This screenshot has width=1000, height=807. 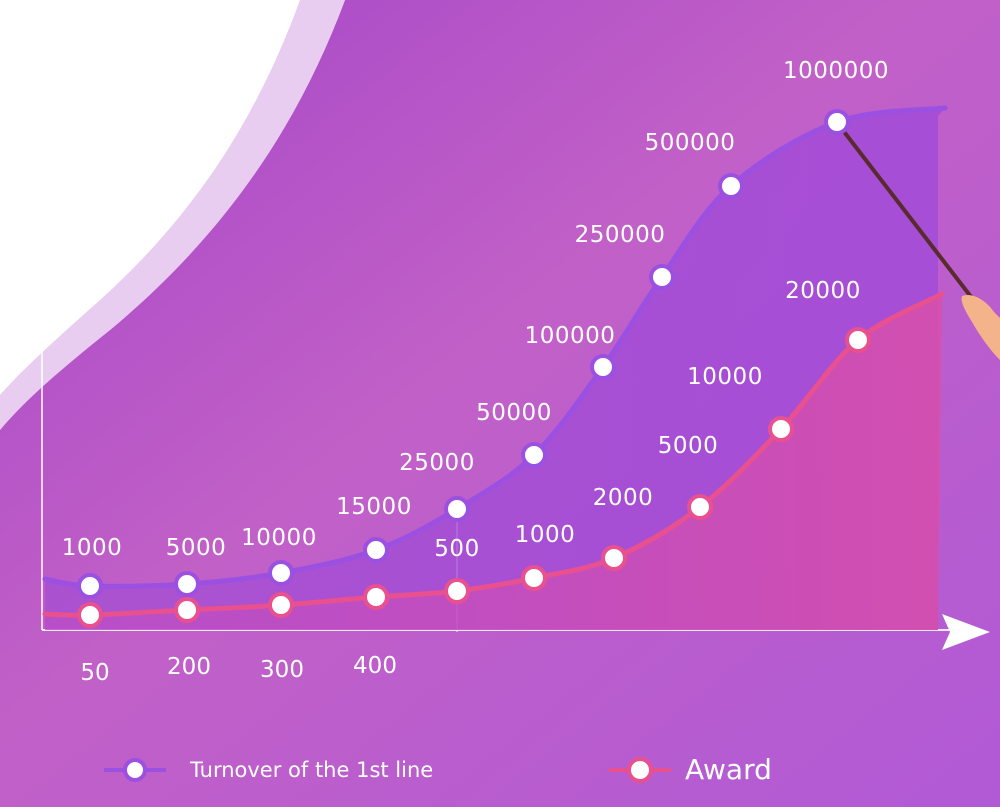 What do you see at coordinates (456, 549) in the screenshot?
I see `award-data-label: 500` at bounding box center [456, 549].